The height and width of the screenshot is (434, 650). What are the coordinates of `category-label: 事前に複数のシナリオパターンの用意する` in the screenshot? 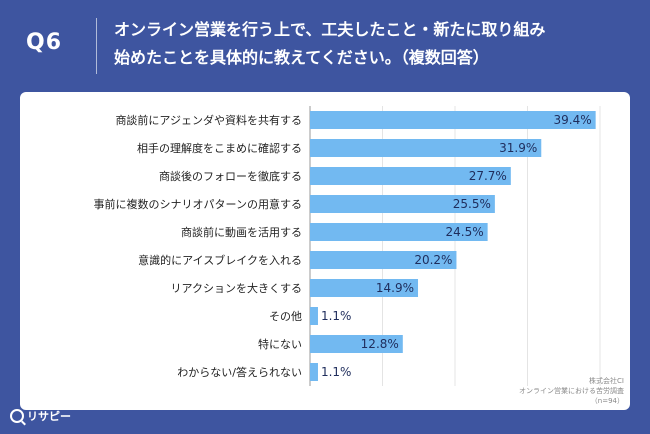 It's located at (198, 204).